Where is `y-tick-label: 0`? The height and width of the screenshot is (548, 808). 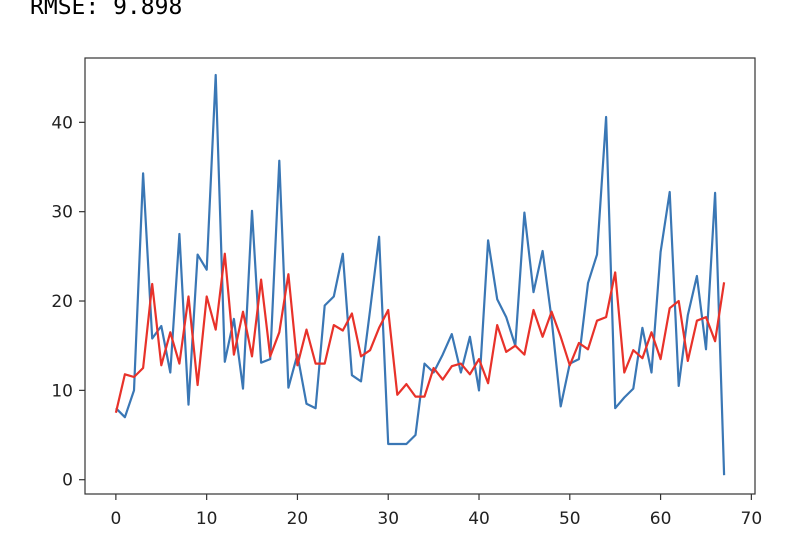
y-tick-label: 0 is located at coordinates (67, 481).